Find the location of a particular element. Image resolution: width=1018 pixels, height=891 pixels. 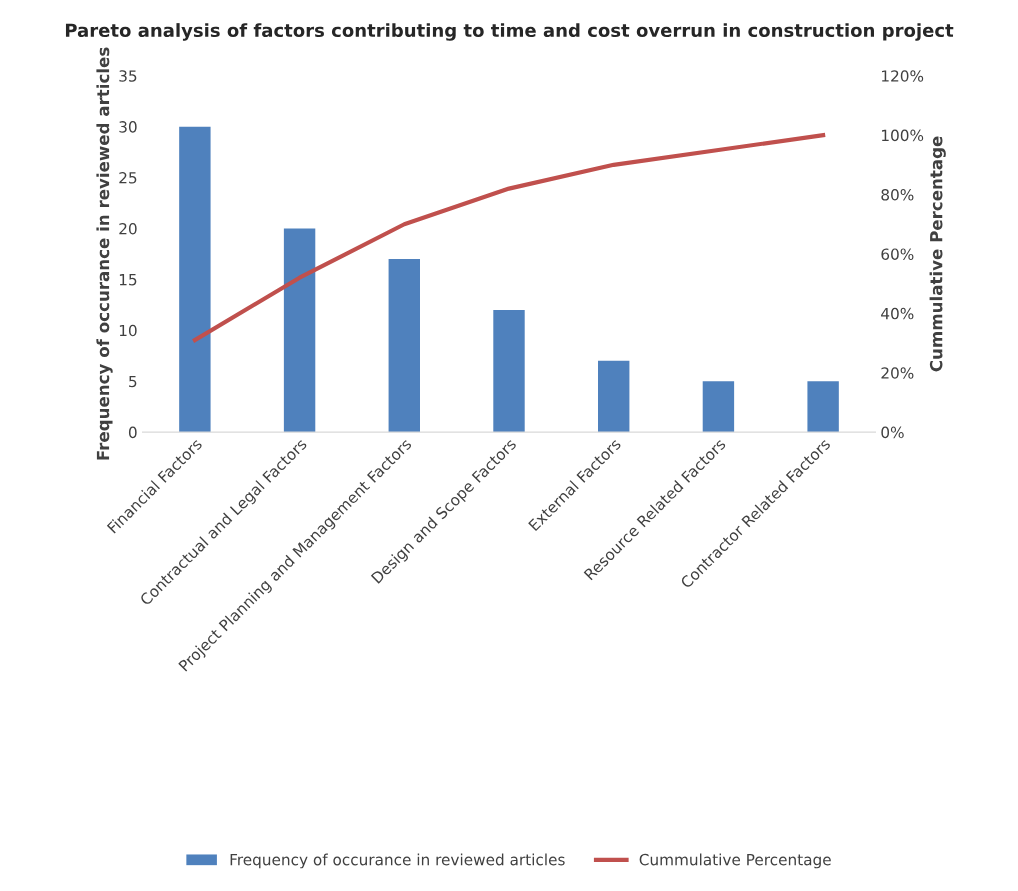

y-tick-label: 5 is located at coordinates (133, 381).